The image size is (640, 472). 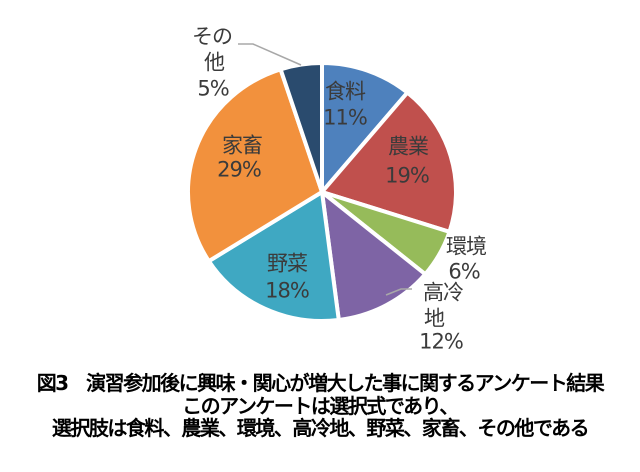 I want to click on figure-caption-line-1: 図3 演習参加後に興味・関心が増大した事に関するアンケート結果, so click(x=320, y=383).